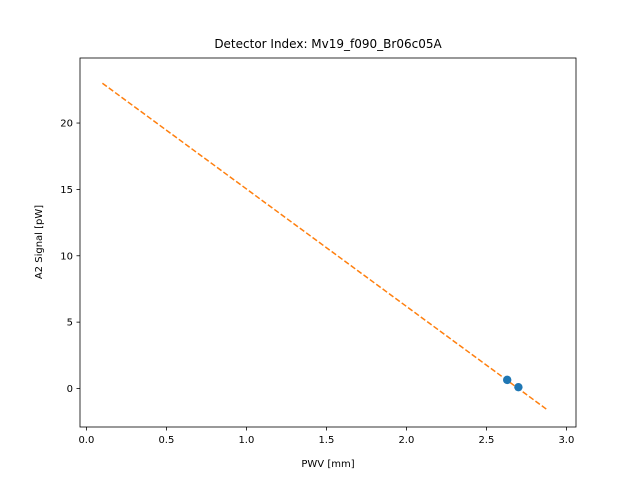 Image resolution: width=640 pixels, height=485 pixels. Describe the element at coordinates (66, 190) in the screenshot. I see `y-tick-label: 15` at that location.